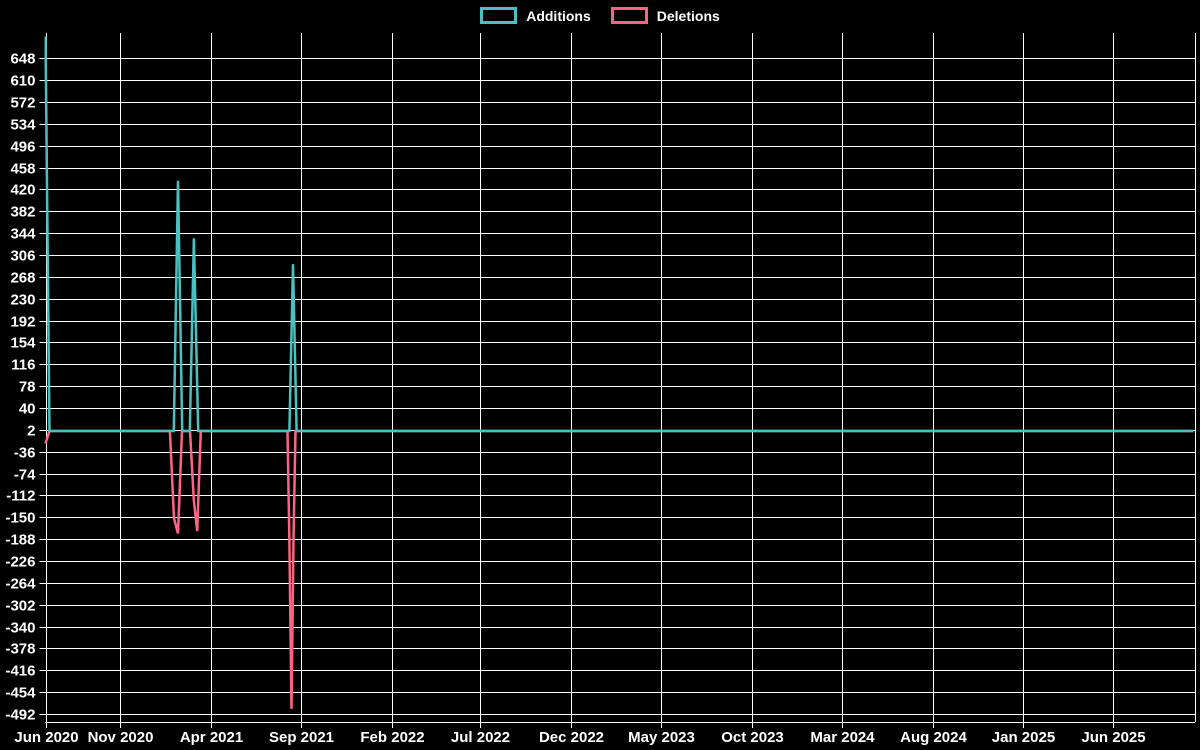  What do you see at coordinates (600, 15) in the screenshot?
I see `chart-legend: Additions Deletions` at bounding box center [600, 15].